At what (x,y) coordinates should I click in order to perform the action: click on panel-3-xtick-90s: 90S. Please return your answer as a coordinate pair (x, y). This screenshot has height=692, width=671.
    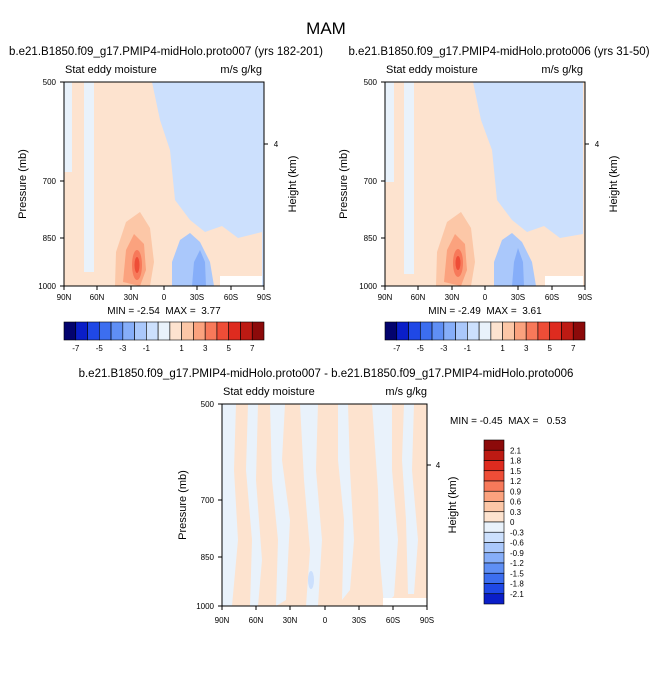
    Looking at the image, I should click on (427, 620).